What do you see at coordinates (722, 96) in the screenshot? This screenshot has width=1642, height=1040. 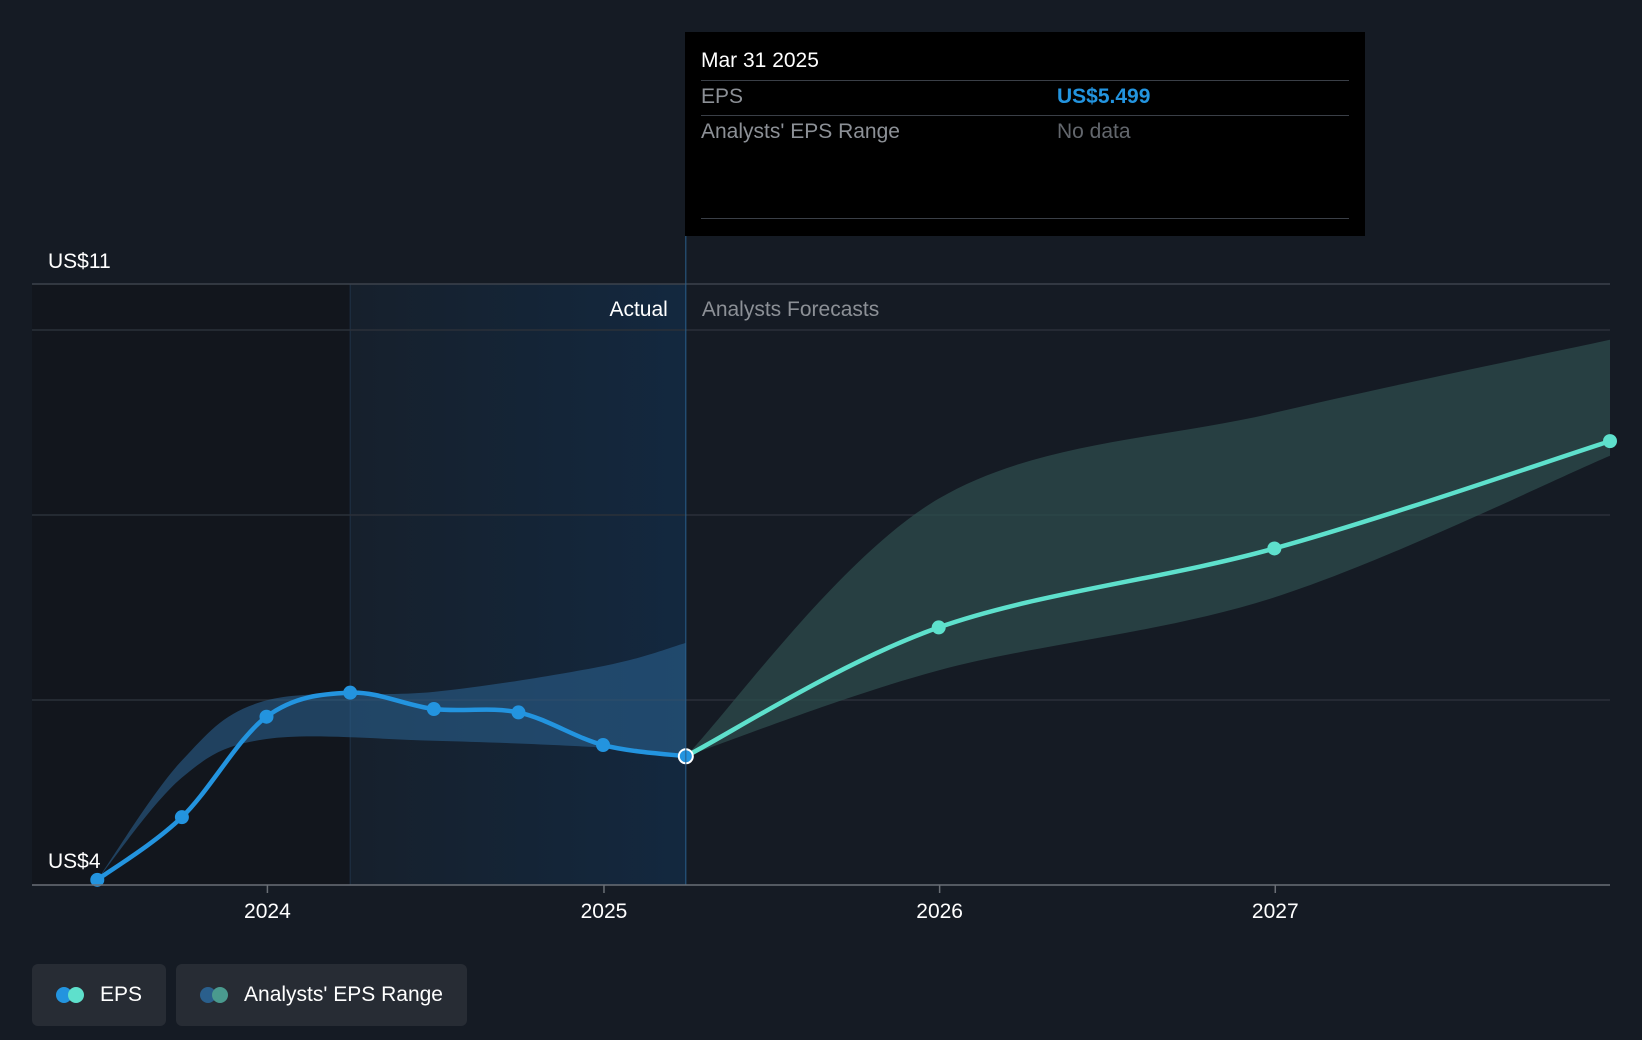 I see `tooltip-eps-label: EPS` at bounding box center [722, 96].